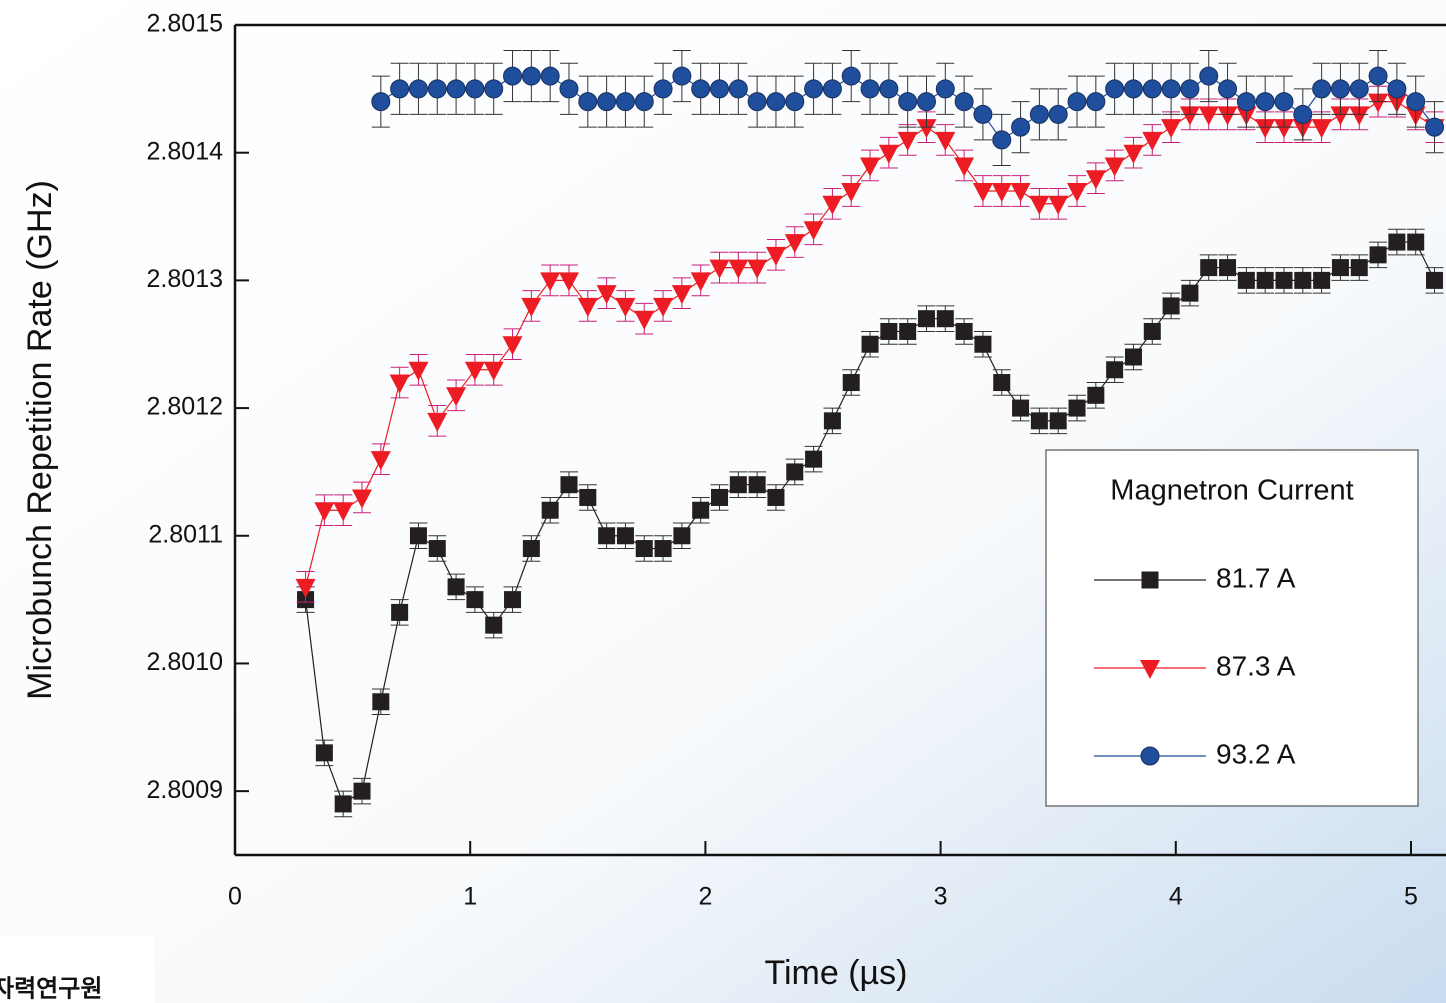 The height and width of the screenshot is (1003, 1446). What do you see at coordinates (185, 24) in the screenshot?
I see `y-tick-label: 2.8015` at bounding box center [185, 24].